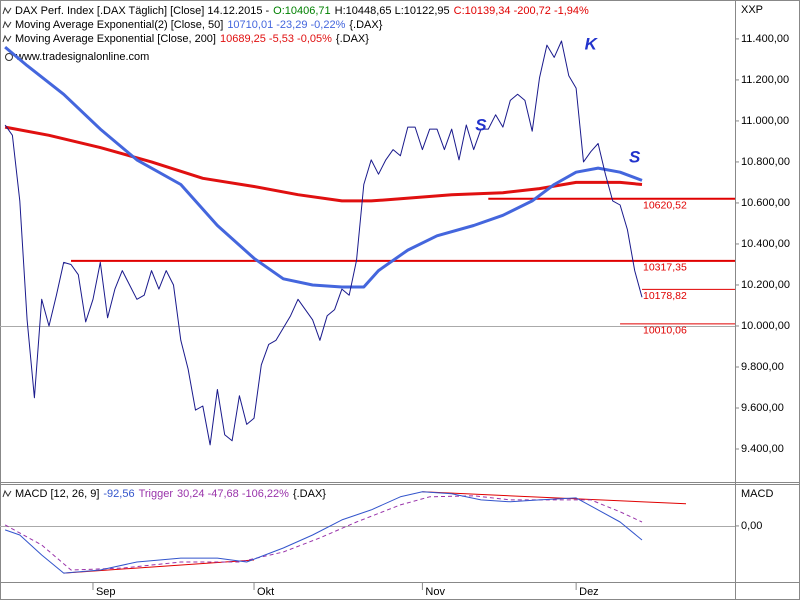 This screenshot has width=800, height=600. What do you see at coordinates (554, 498) in the screenshot?
I see `trendline` at bounding box center [554, 498].